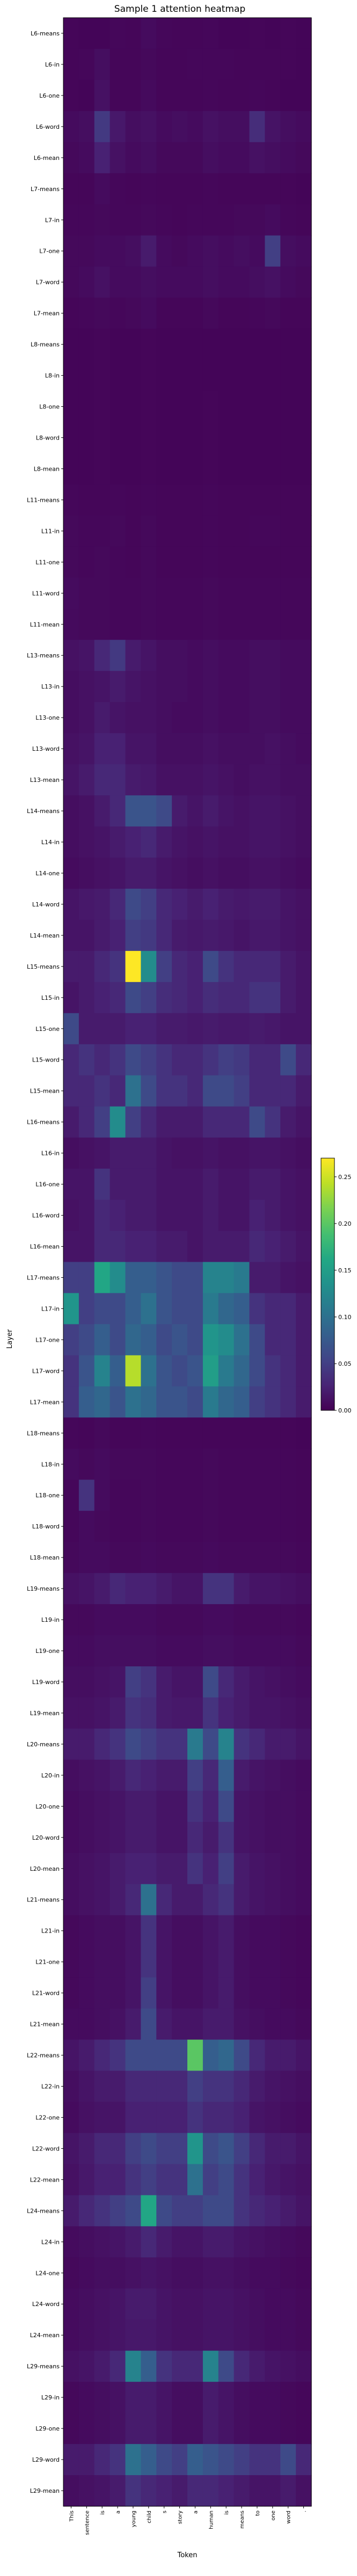  What do you see at coordinates (45, 1713) in the screenshot?
I see `y-tick-label: L19-mean` at bounding box center [45, 1713].